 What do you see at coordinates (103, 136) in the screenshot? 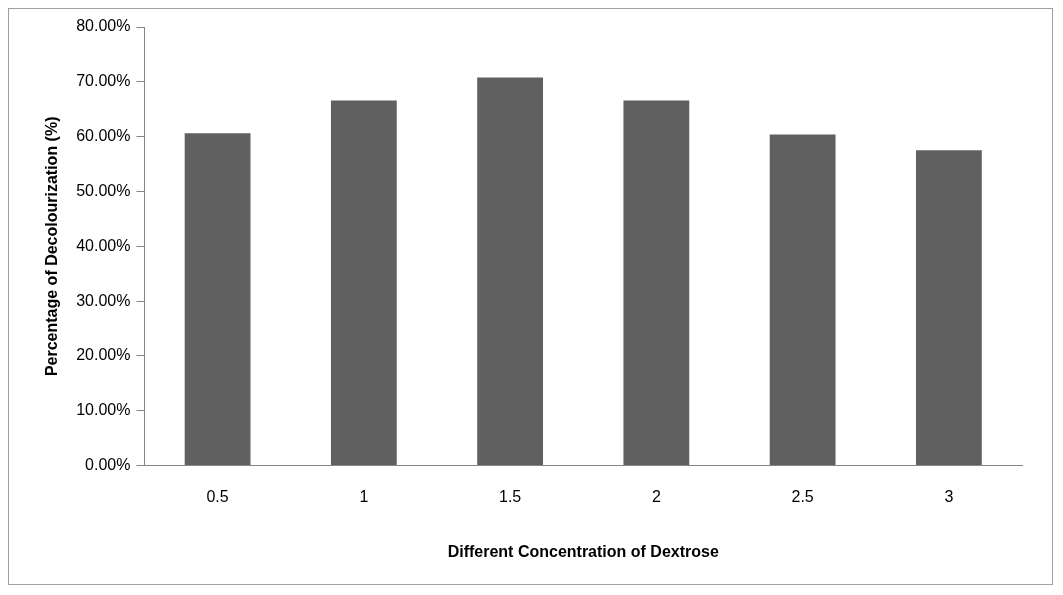
I see `y-tick-label: 60.00%` at bounding box center [103, 136].